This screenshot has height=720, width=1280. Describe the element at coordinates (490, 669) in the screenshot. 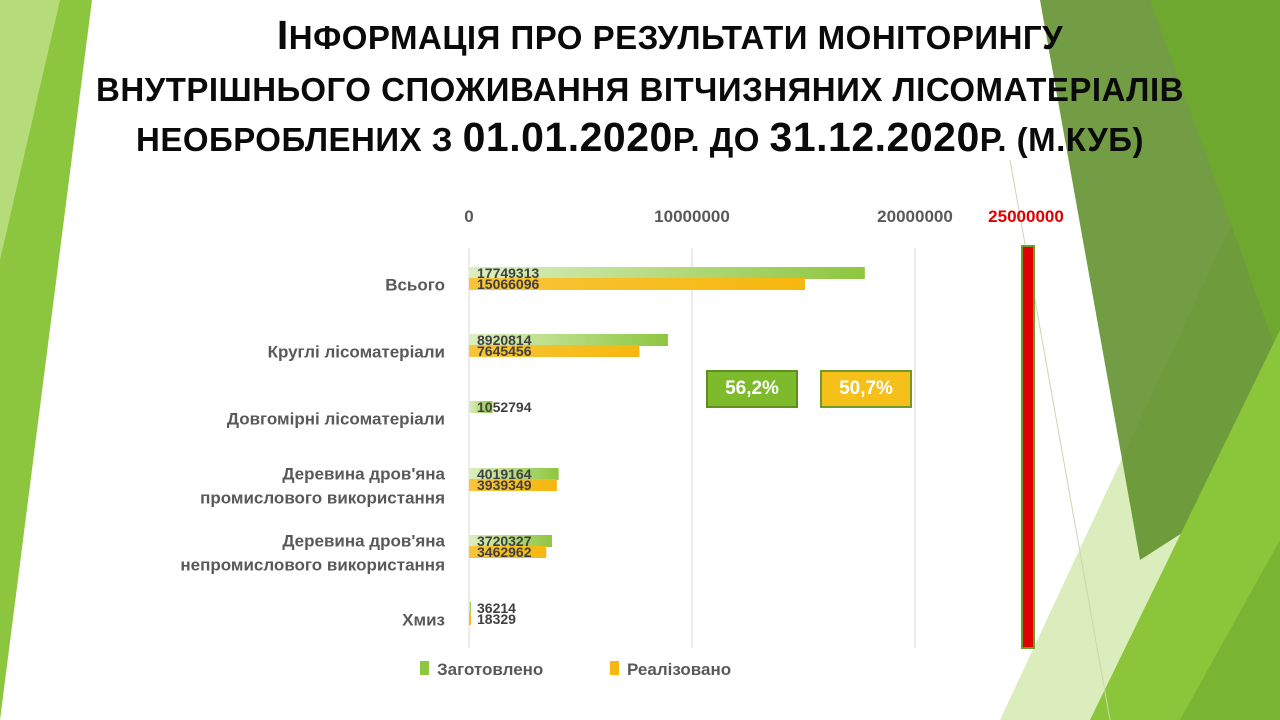

I see `legend-harvested-label: Заготовлено` at that location.